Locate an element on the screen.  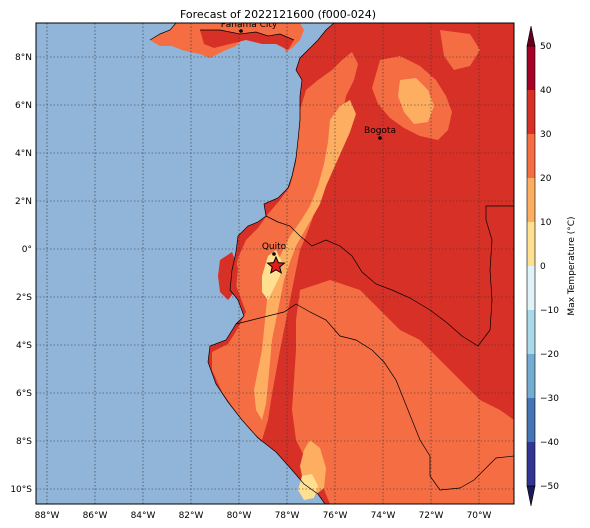
lon-tick-84W: 84°W is located at coordinates (143, 516).